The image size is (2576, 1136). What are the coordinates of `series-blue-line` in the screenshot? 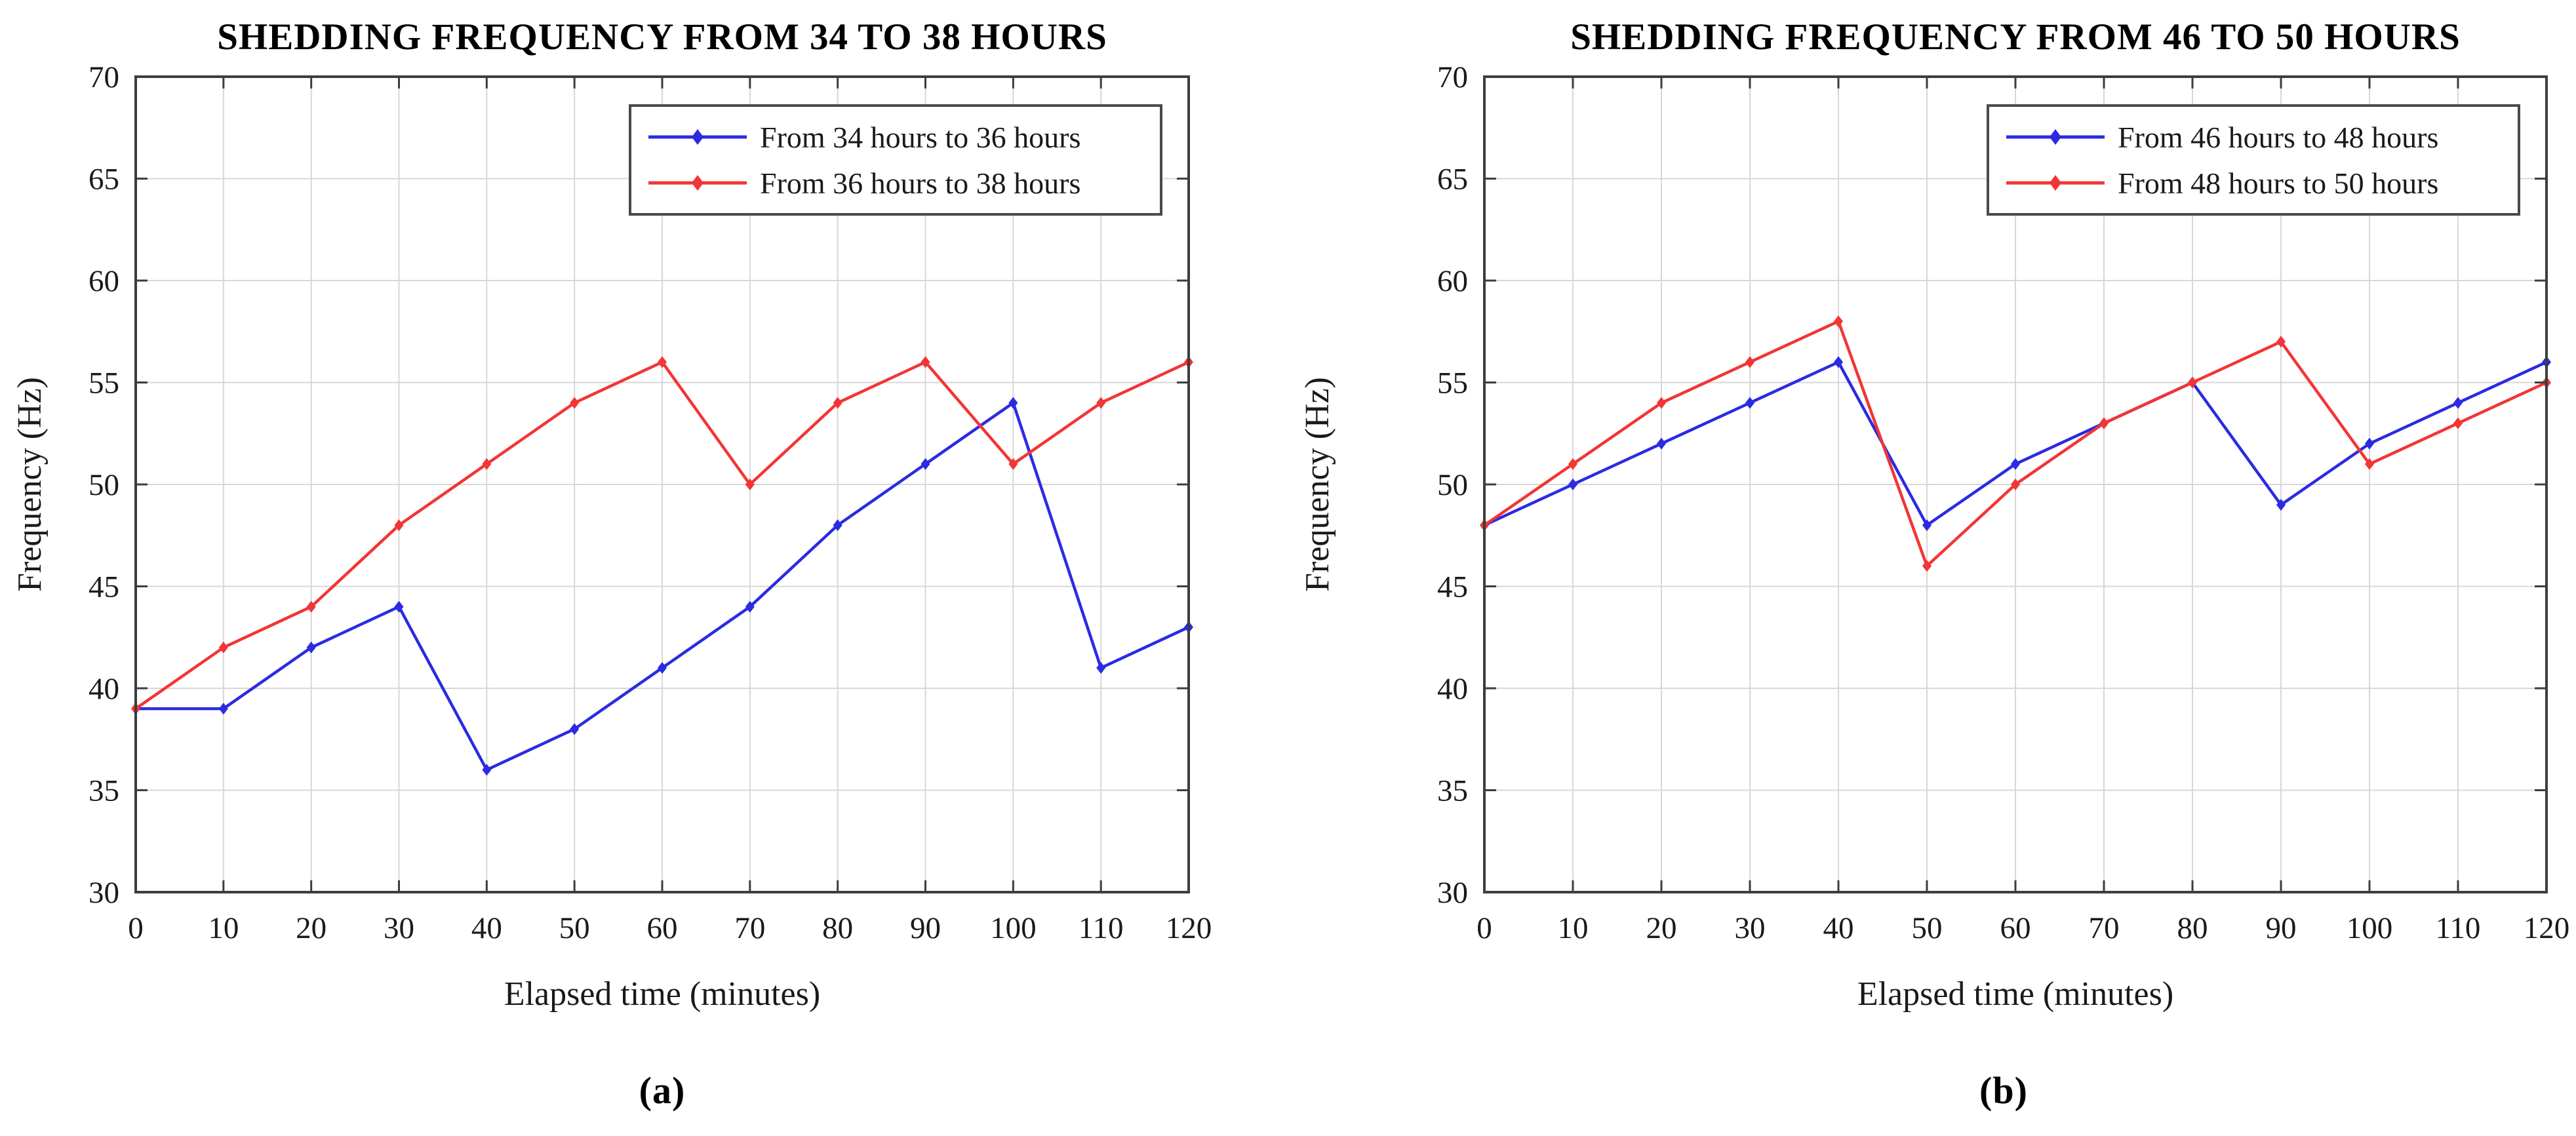 It's located at (662, 586).